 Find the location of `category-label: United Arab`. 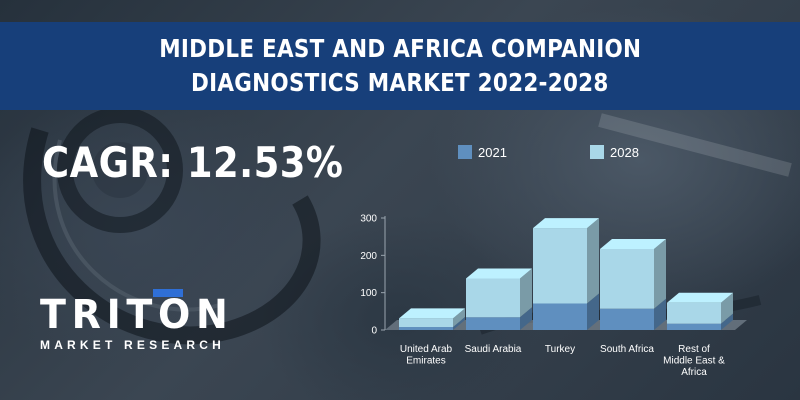

category-label: United Arab is located at coordinates (426, 349).